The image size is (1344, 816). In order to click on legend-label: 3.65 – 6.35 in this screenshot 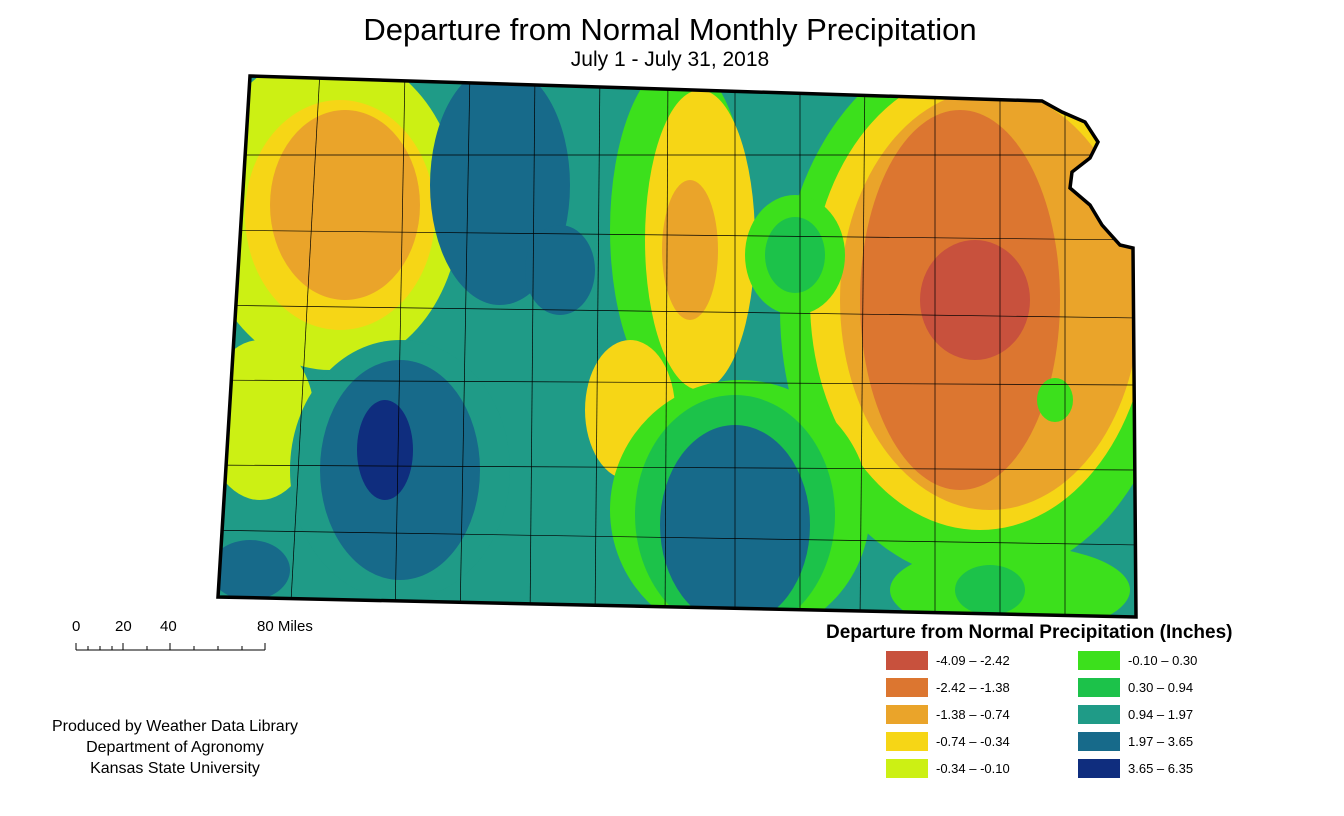, I will do `click(1161, 768)`.